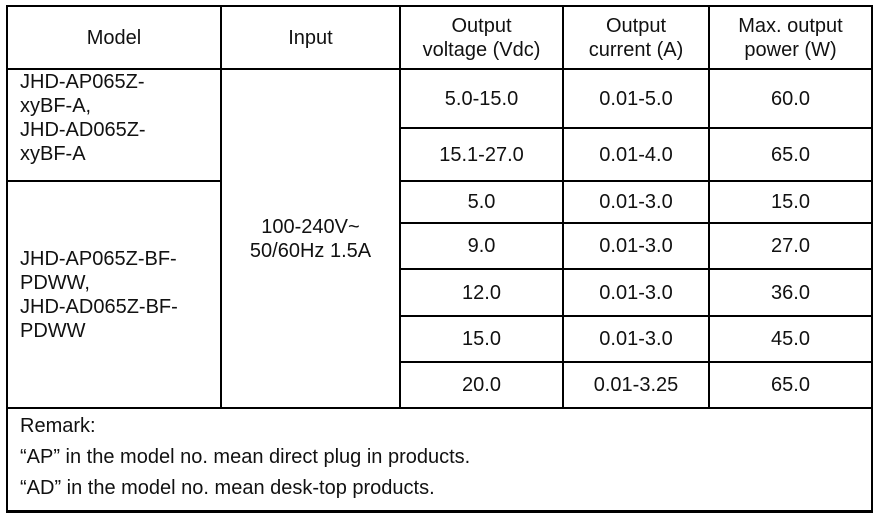 The width and height of the screenshot is (875, 513). What do you see at coordinates (481, 385) in the screenshot?
I see `voltage-cell: 20.0` at bounding box center [481, 385].